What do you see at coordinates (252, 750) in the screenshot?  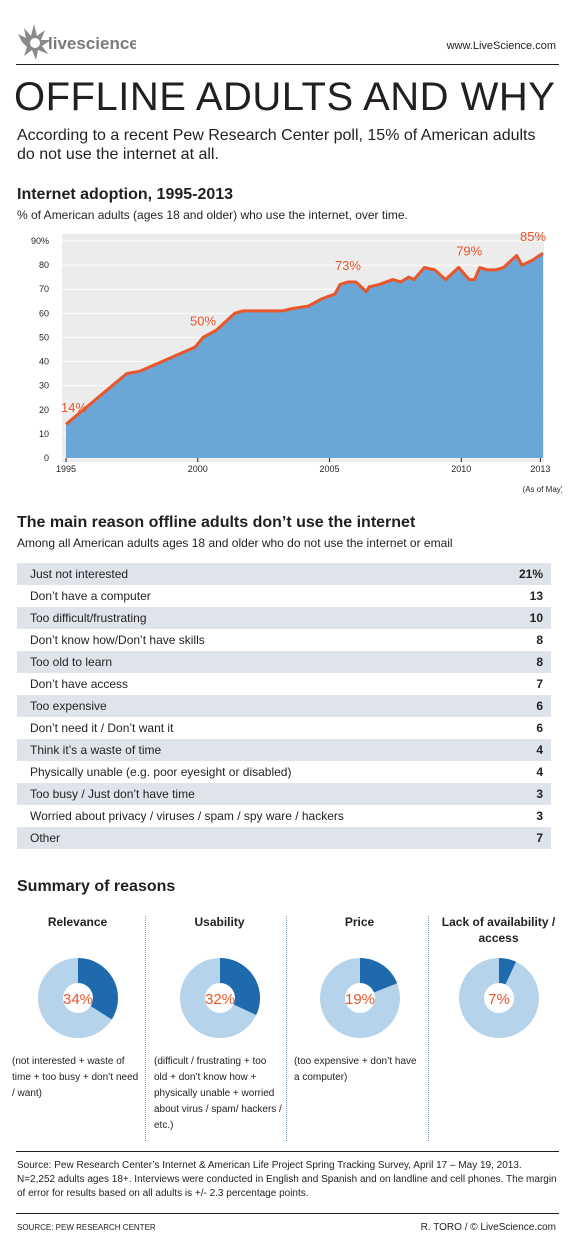 I see `reason-label: Think it’s a waste of time` at bounding box center [252, 750].